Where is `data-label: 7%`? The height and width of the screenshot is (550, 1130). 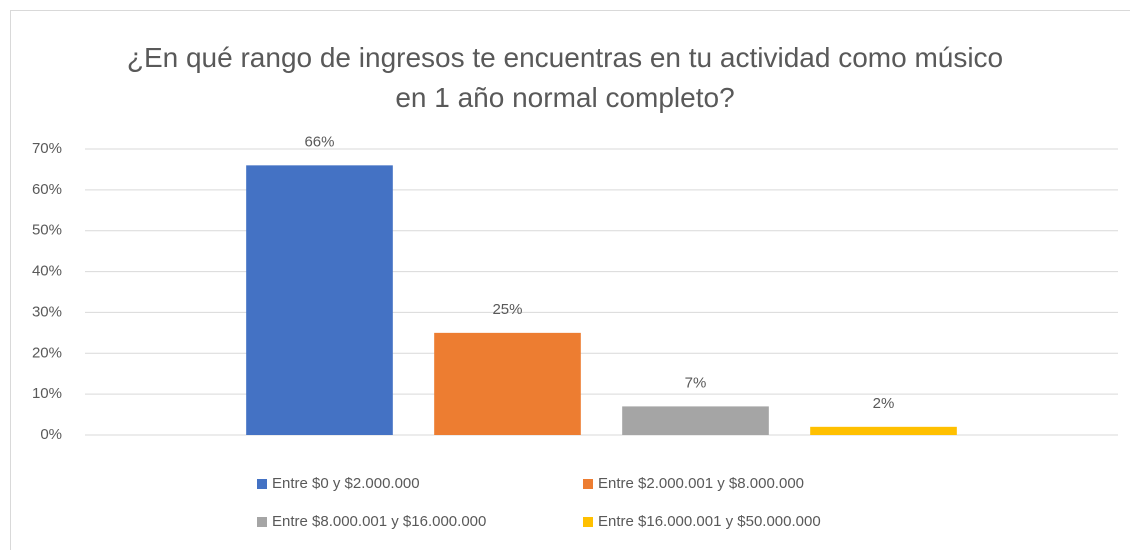 data-label: 7% is located at coordinates (696, 382).